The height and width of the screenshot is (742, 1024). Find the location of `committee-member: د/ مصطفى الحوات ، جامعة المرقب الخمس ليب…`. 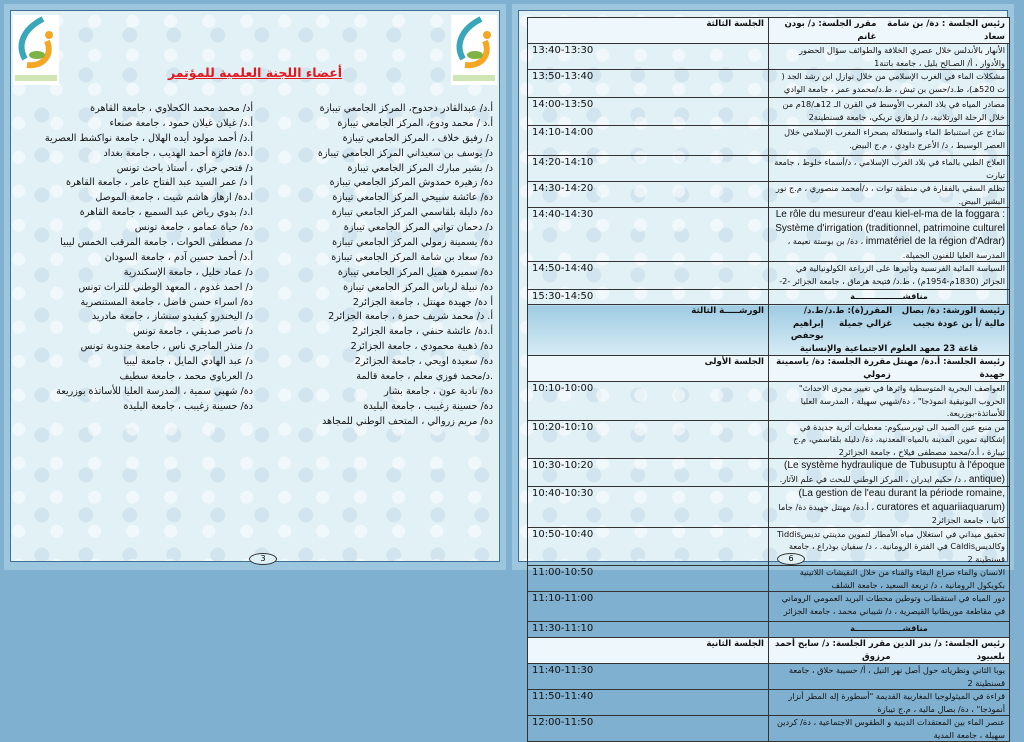

committee-member: د/ مصطفى الحوات ، جامعة المرقب الخمس ليب… is located at coordinates (156, 243).